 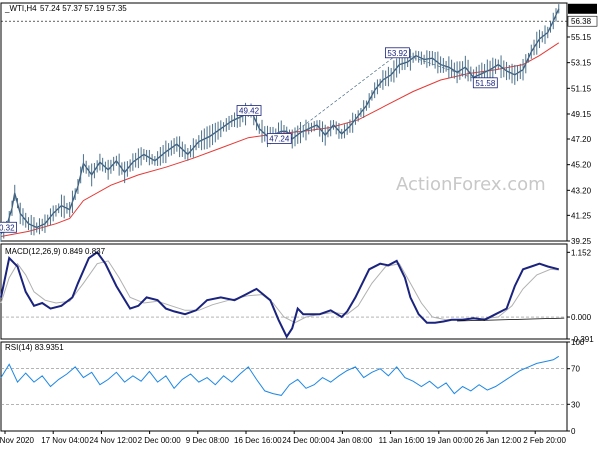 I want to click on pivot-label: 40.32, so click(x=7, y=227).